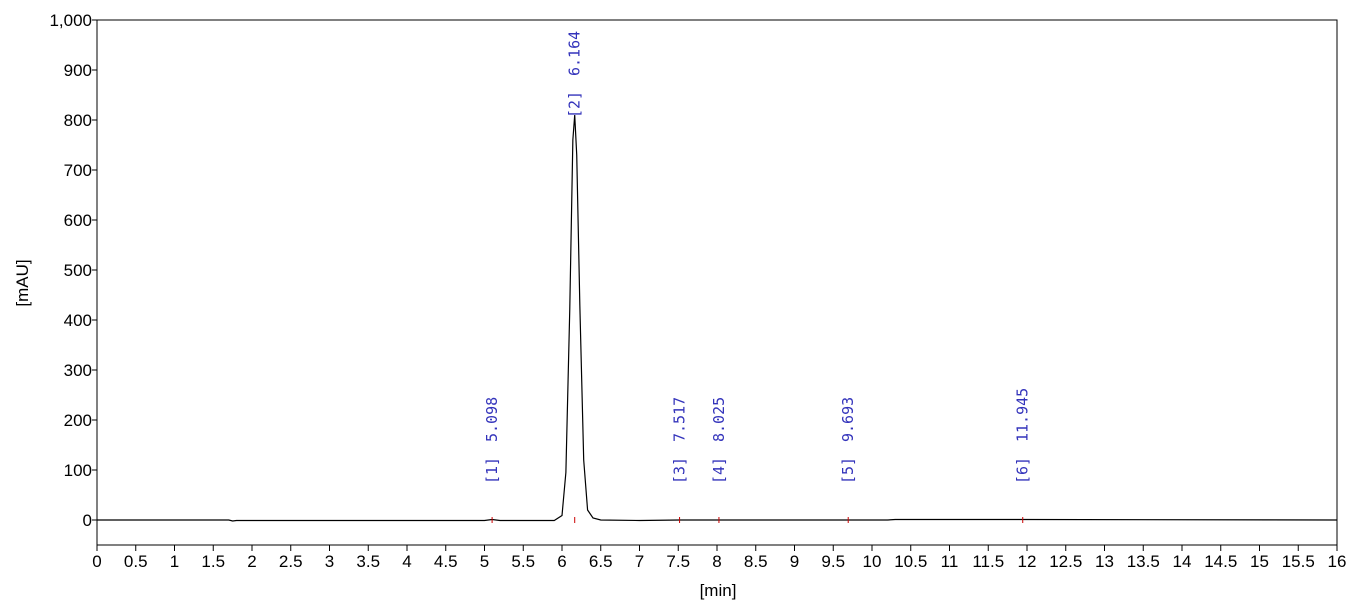  I want to click on x-tick-label: 14, so click(1182, 561).